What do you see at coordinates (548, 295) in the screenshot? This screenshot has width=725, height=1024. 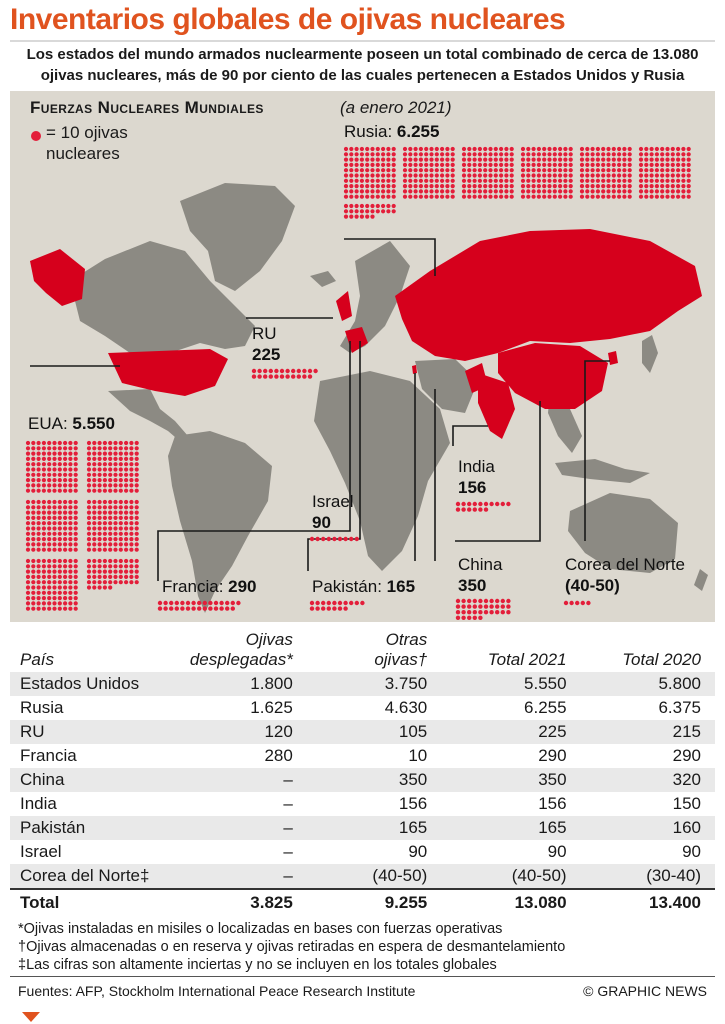 I see `russia-shape` at bounding box center [548, 295].